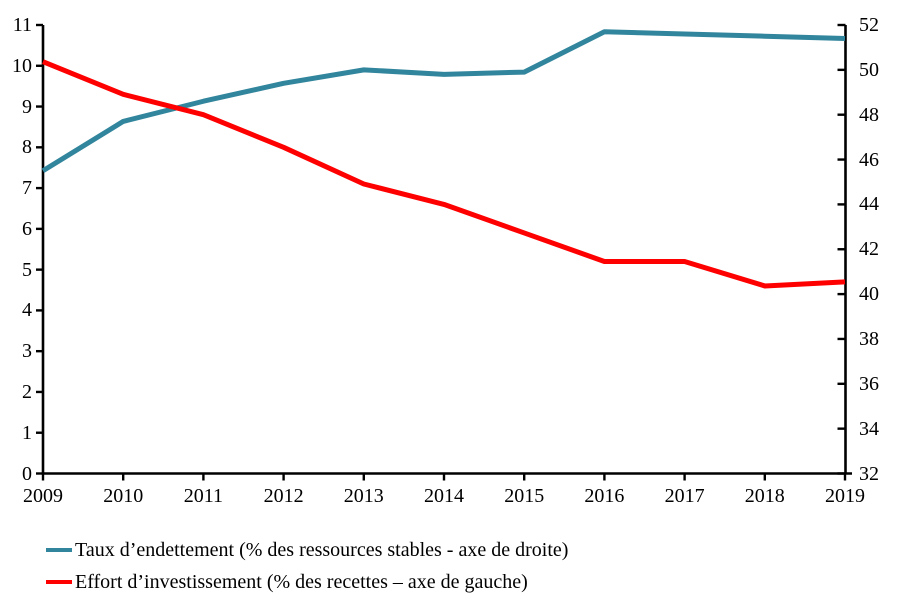 Image resolution: width=897 pixels, height=601 pixels. I want to click on x-axis-tick-label: 2009, so click(43, 496).